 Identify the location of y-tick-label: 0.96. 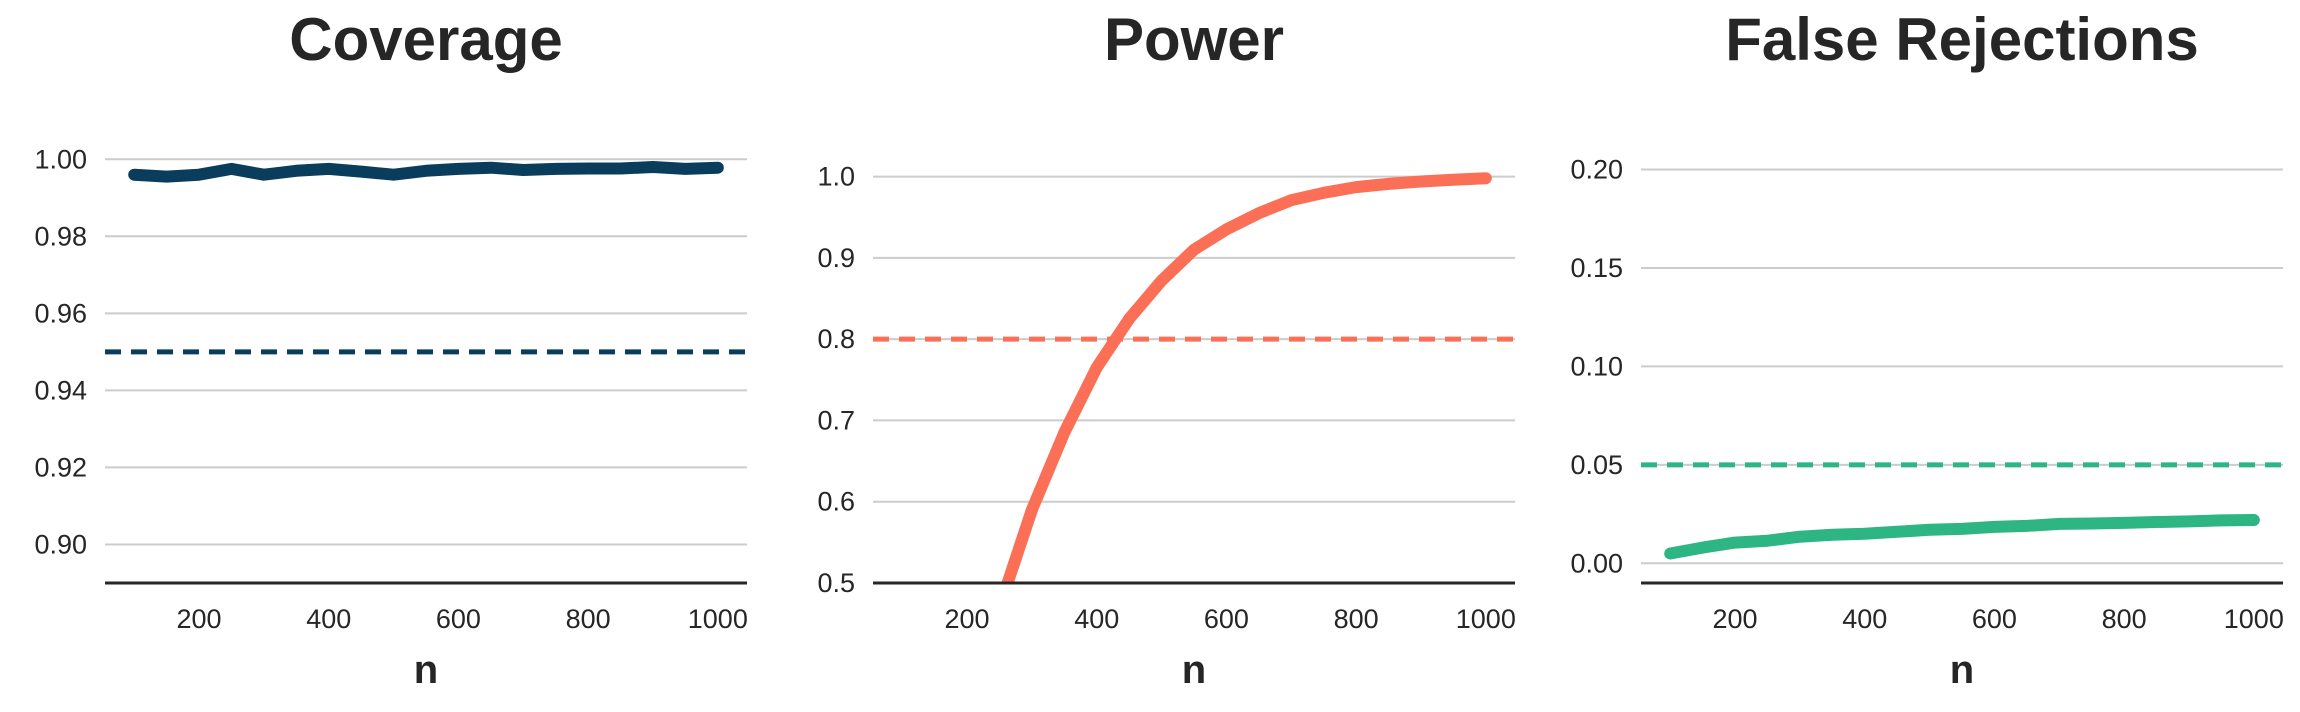
(60, 313).